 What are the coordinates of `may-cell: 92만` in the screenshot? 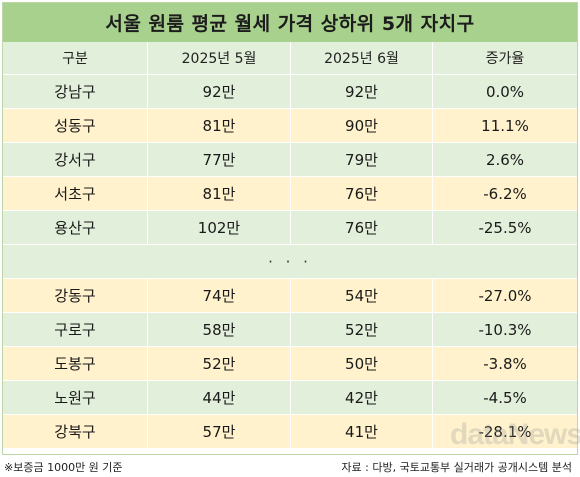 It's located at (219, 91).